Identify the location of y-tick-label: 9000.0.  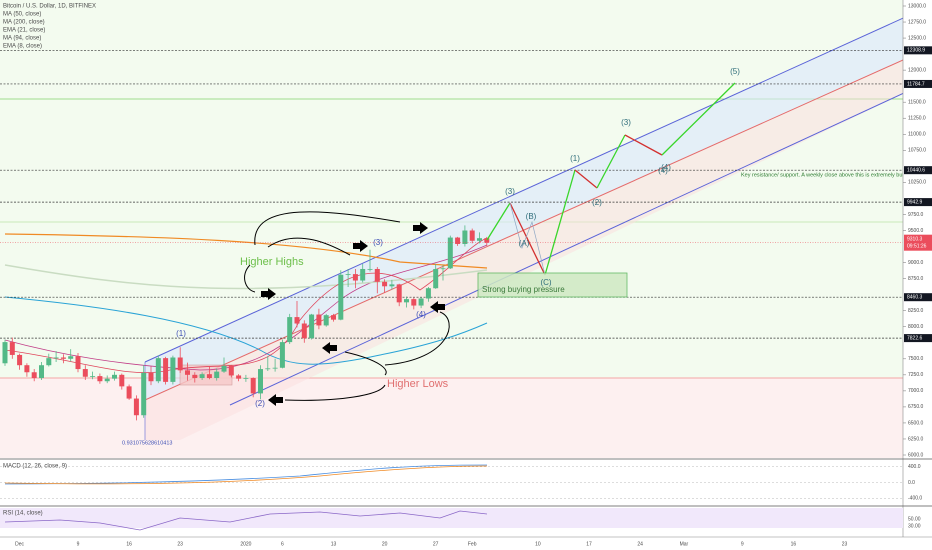
(916, 263).